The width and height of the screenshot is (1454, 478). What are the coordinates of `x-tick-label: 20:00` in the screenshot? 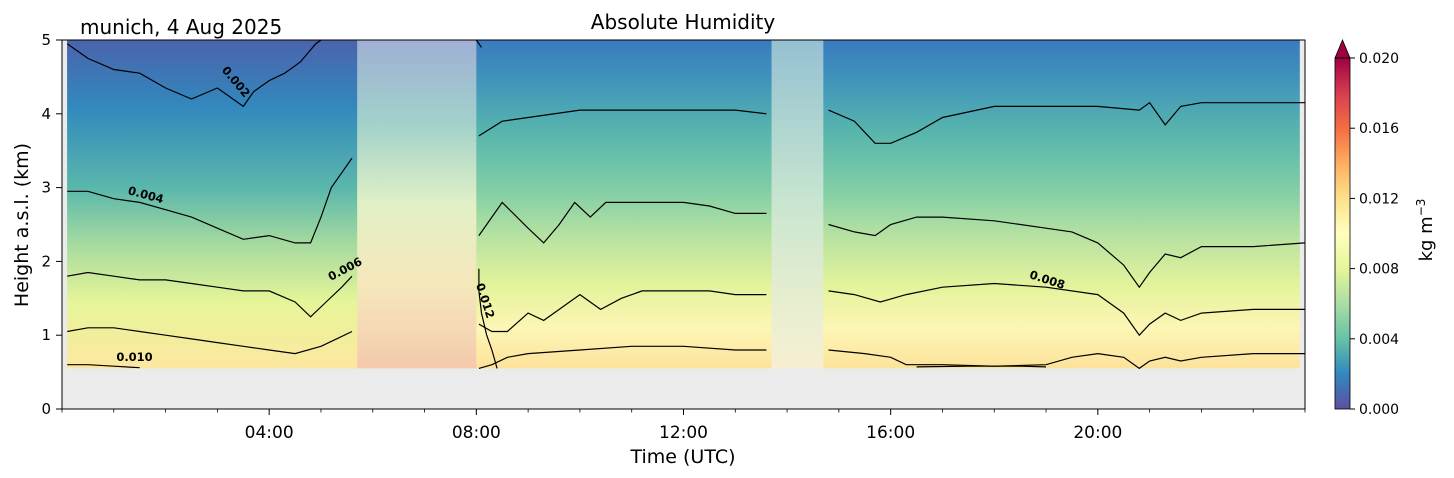 It's located at (1097, 433).